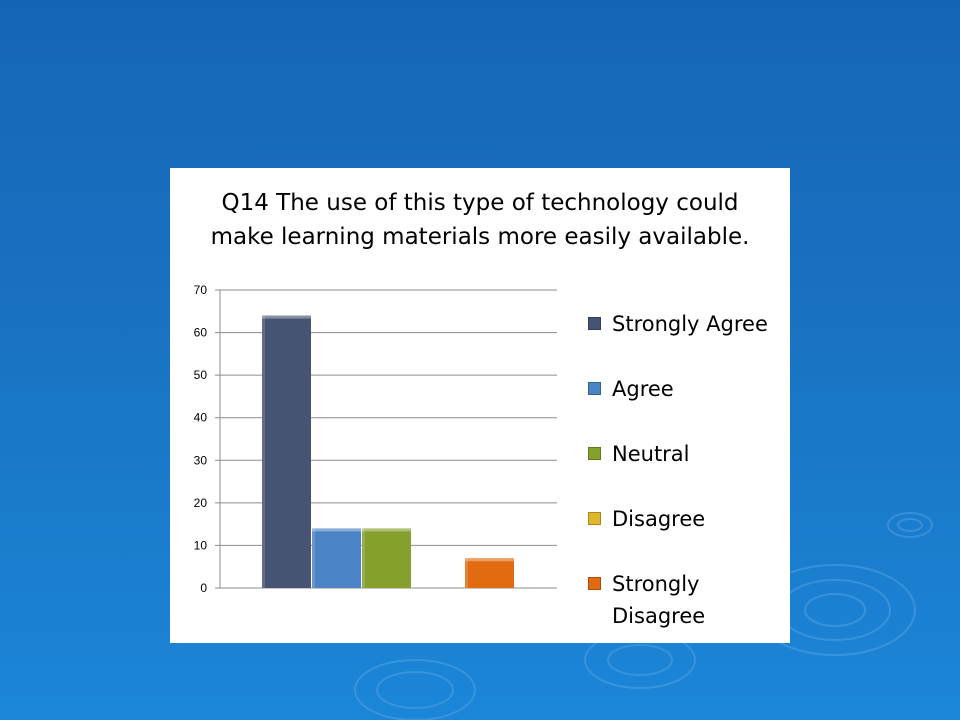  What do you see at coordinates (688, 340) in the screenshot?
I see `legend-item: Strongly Agree` at bounding box center [688, 340].